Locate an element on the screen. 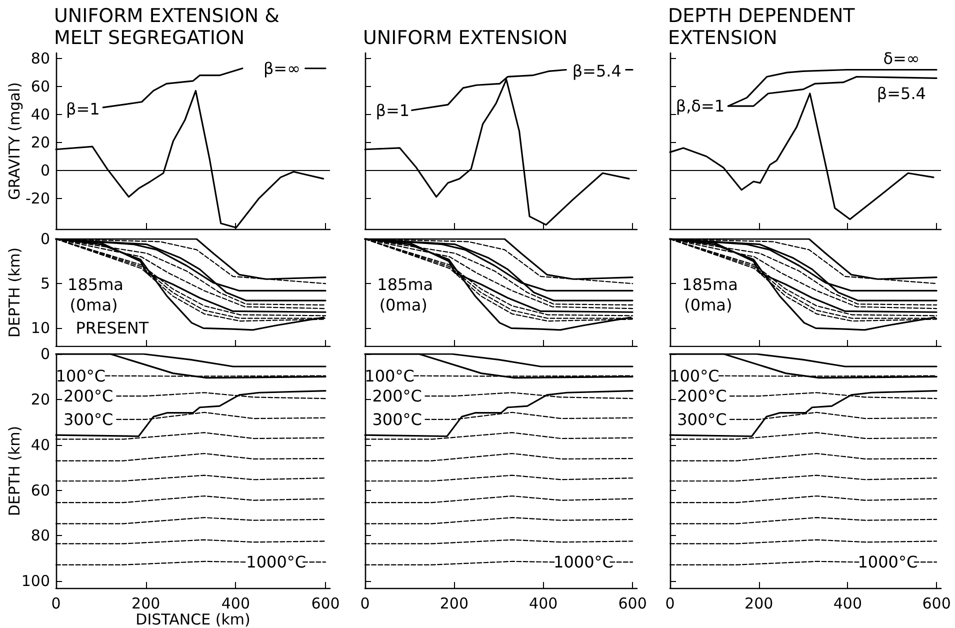 The height and width of the screenshot is (628, 955). y-tick-label: 100 is located at coordinates (35, 581).